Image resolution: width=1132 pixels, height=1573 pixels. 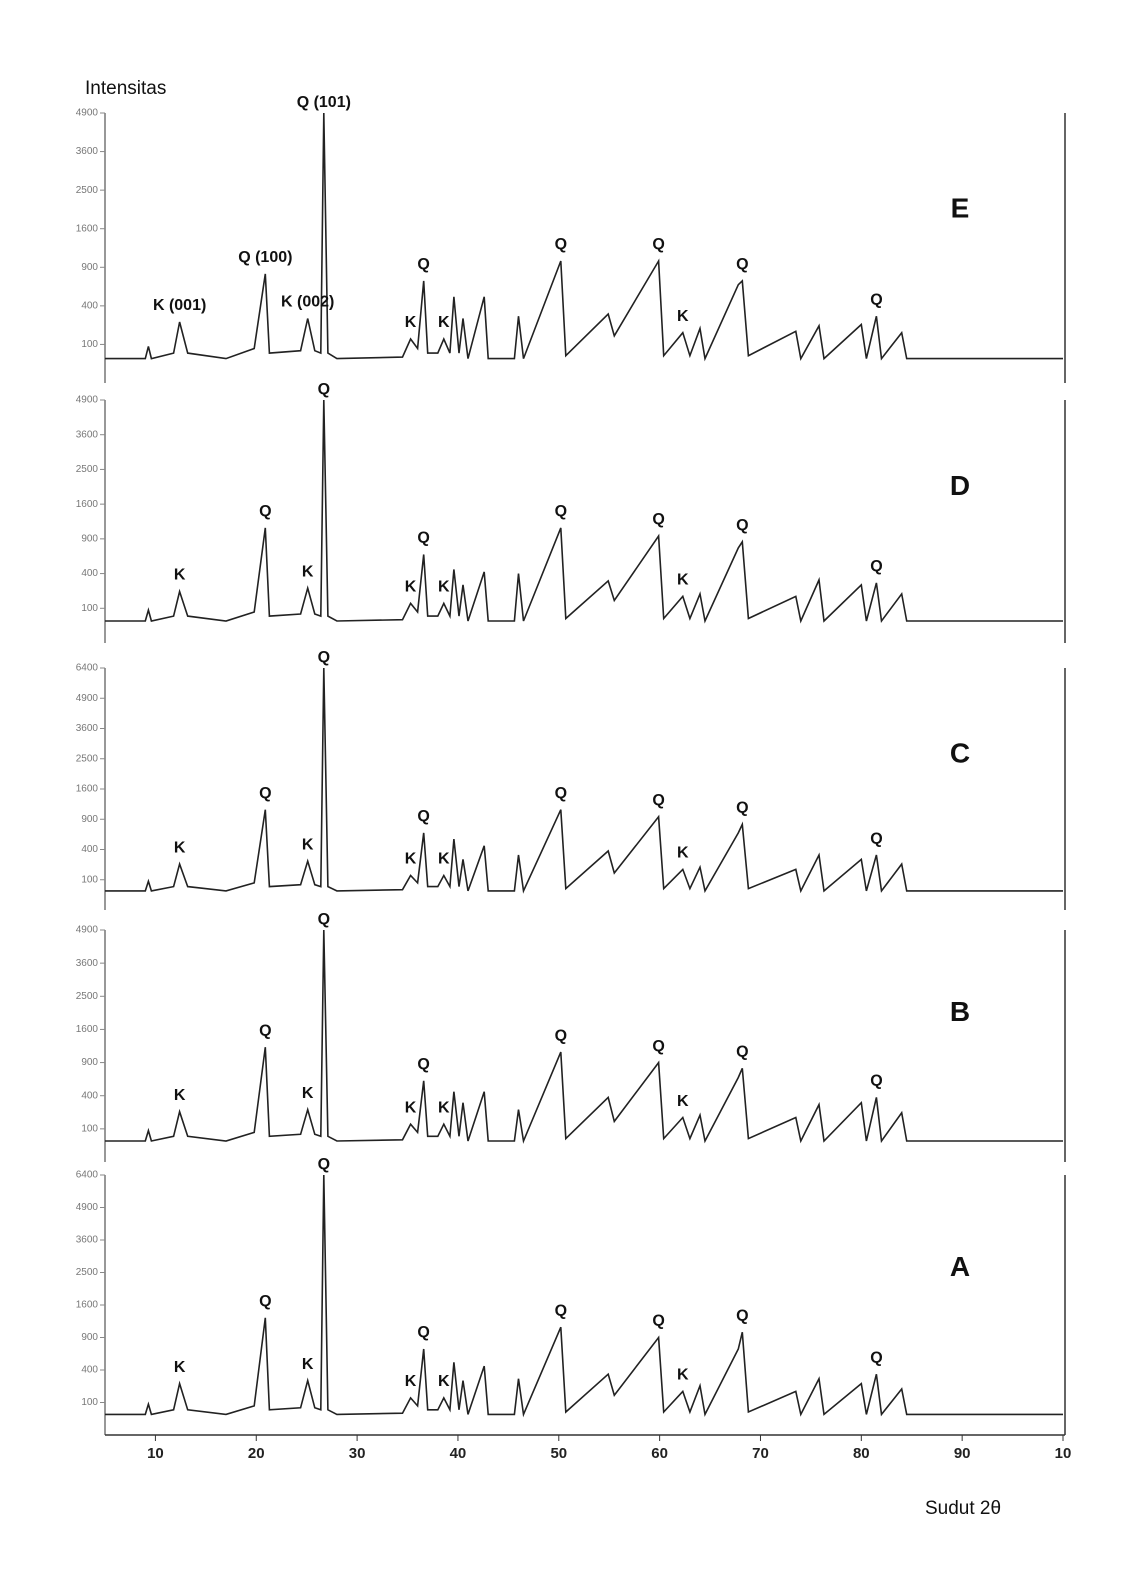 What do you see at coordinates (963, 1508) in the screenshot?
I see `x-axis-label: Sudut 2θ` at bounding box center [963, 1508].